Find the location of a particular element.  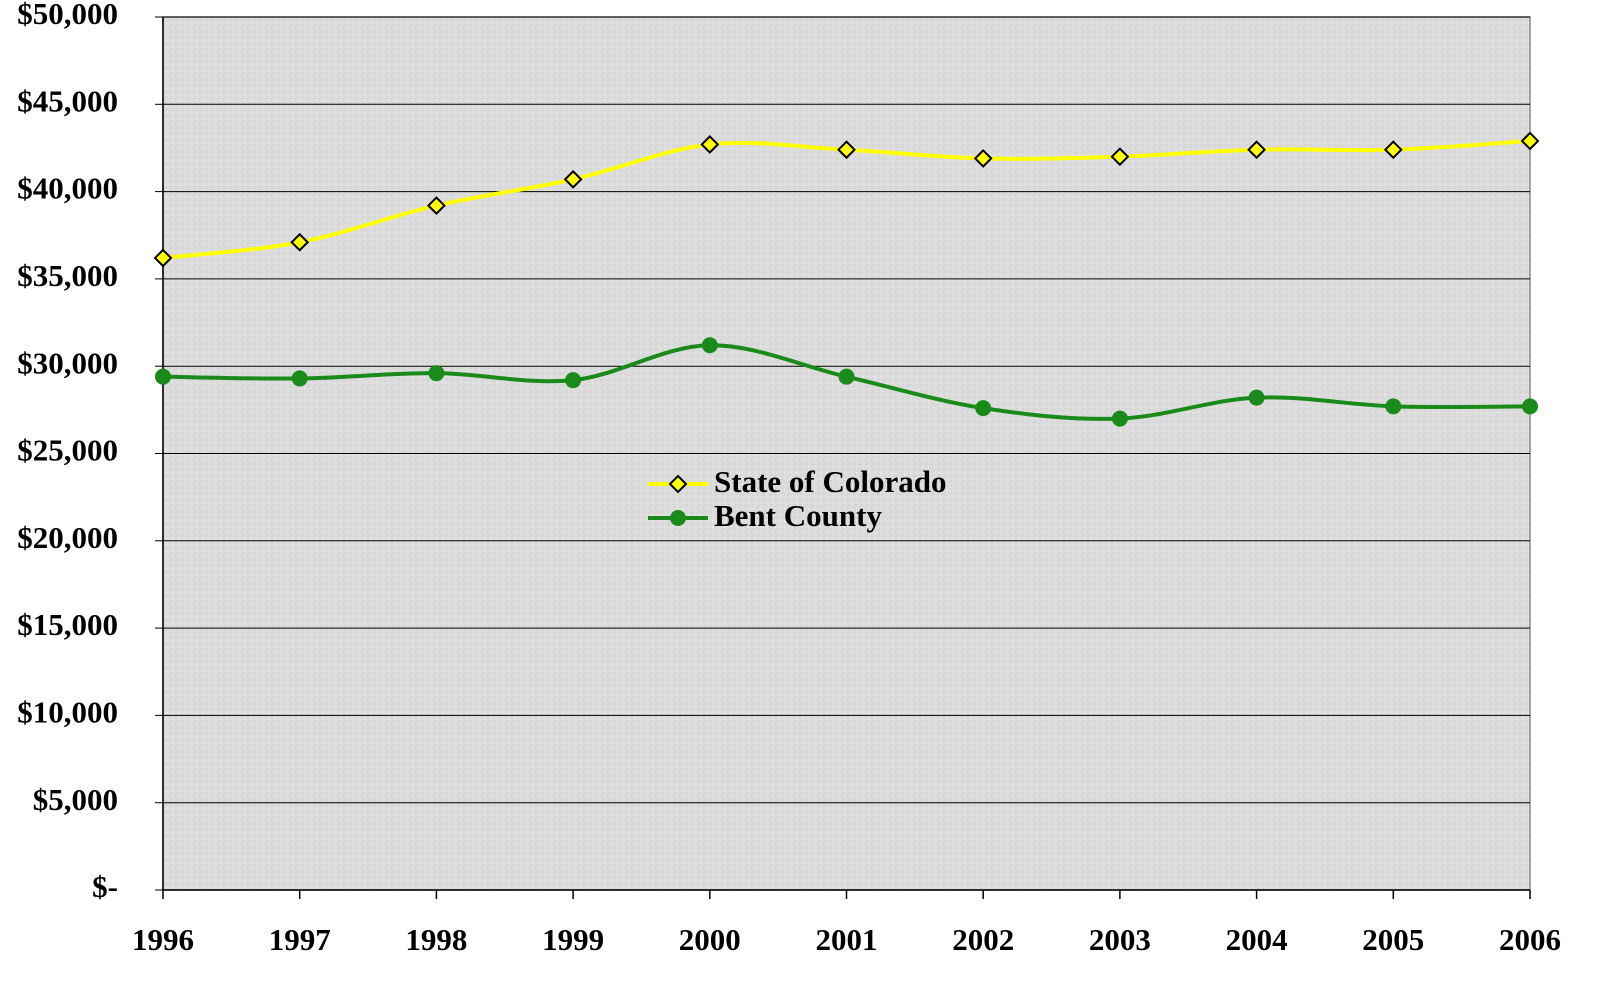

x-tick-label: 2000 is located at coordinates (710, 939).